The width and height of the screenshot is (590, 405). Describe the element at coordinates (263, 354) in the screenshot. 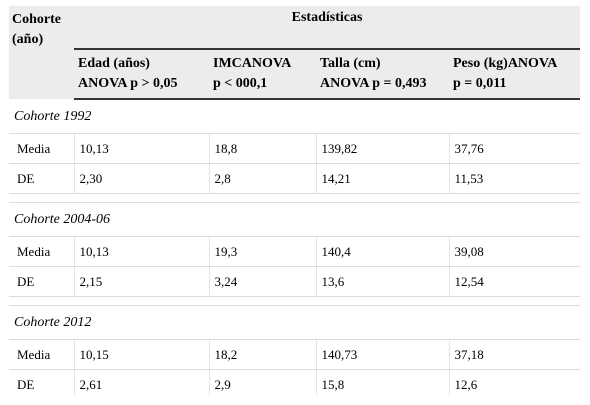

I see `cell-imc: 18,2` at that location.